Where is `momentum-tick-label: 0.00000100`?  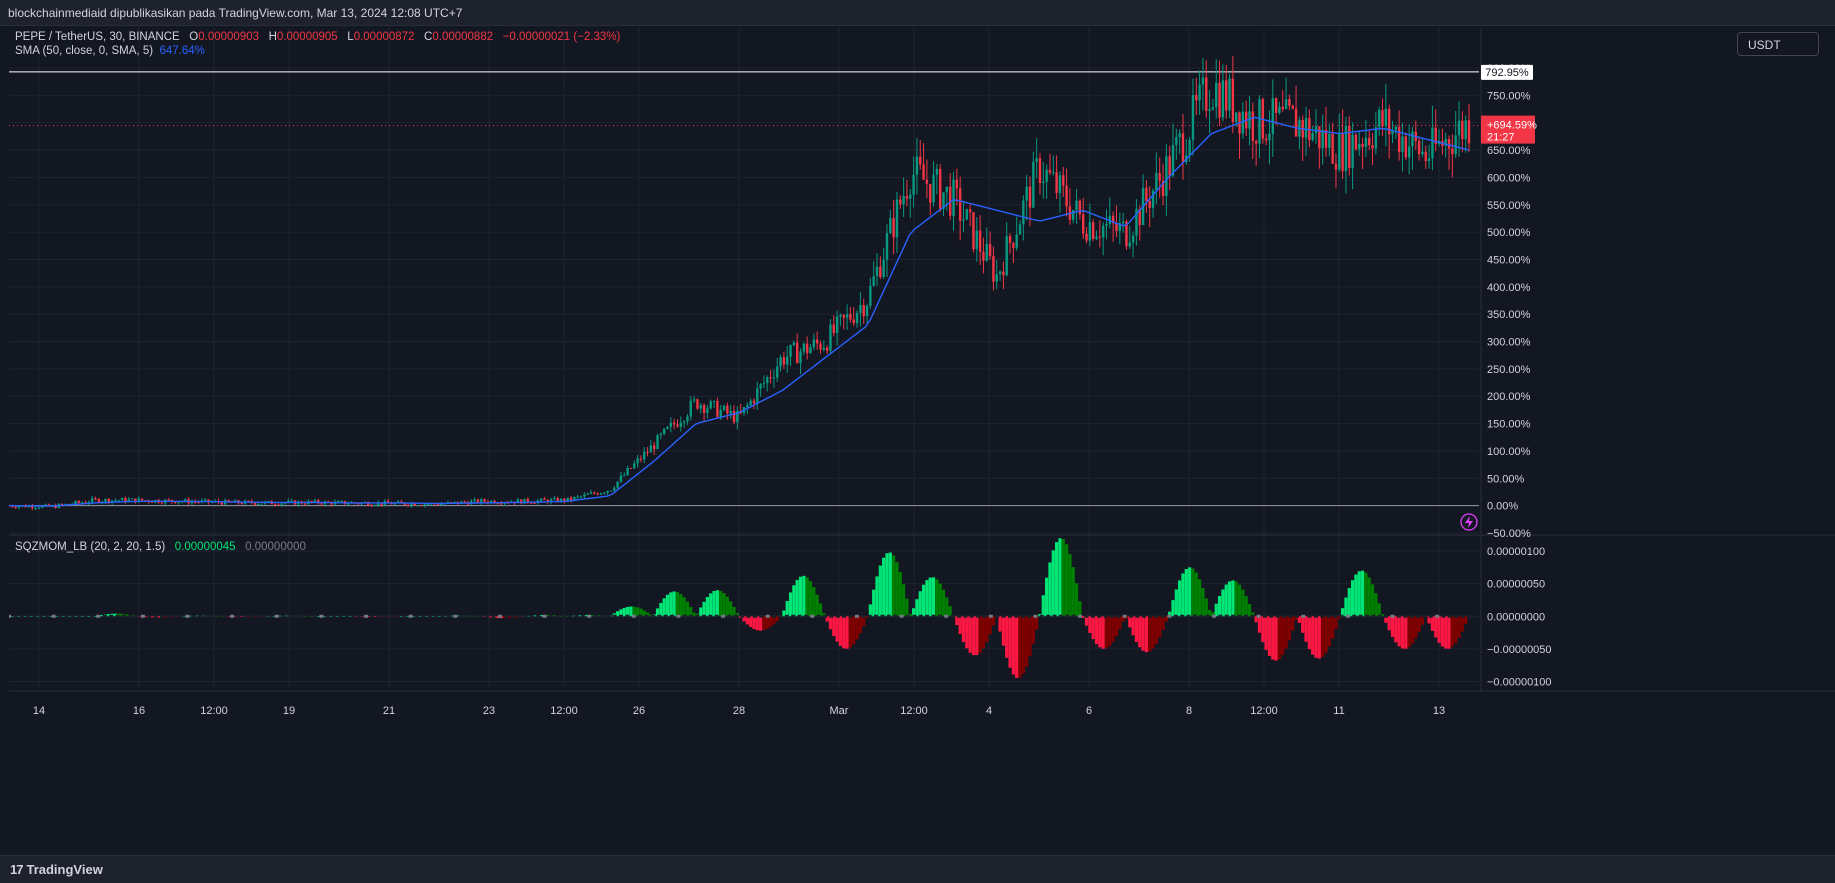
momentum-tick-label: 0.00000100 is located at coordinates (1516, 552).